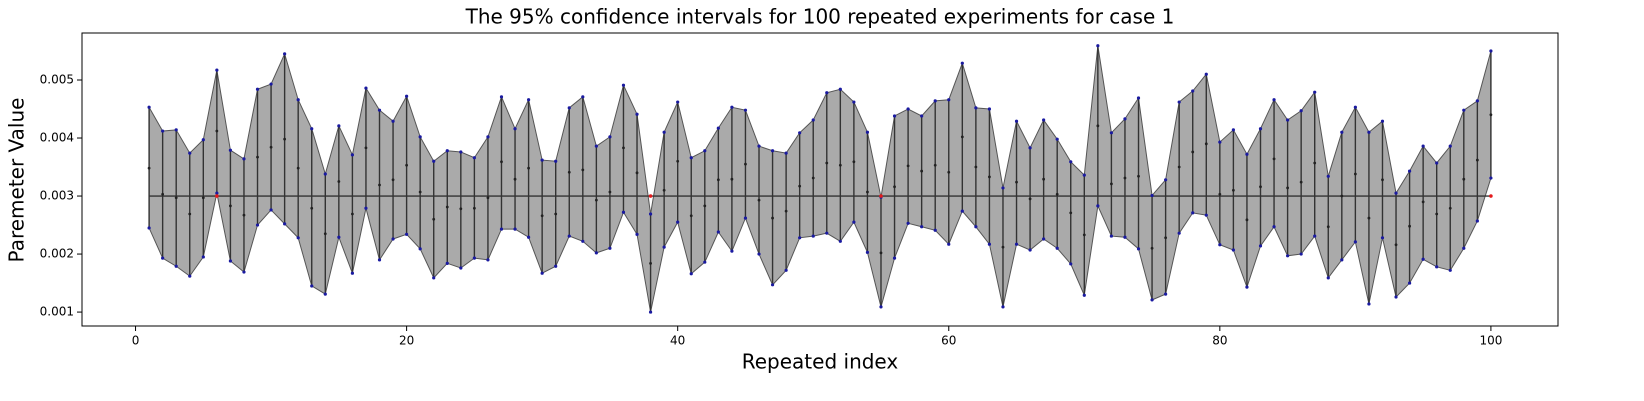  I want to click on y-tick-label: 0.001, so click(57, 312).